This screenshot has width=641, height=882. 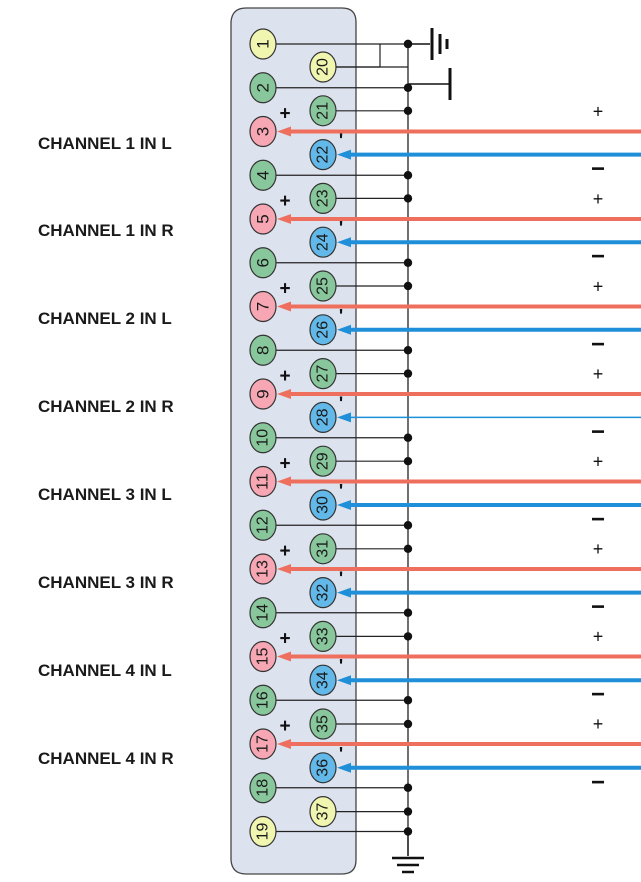 I want to click on pin-number-16: 16, so click(x=263, y=700).